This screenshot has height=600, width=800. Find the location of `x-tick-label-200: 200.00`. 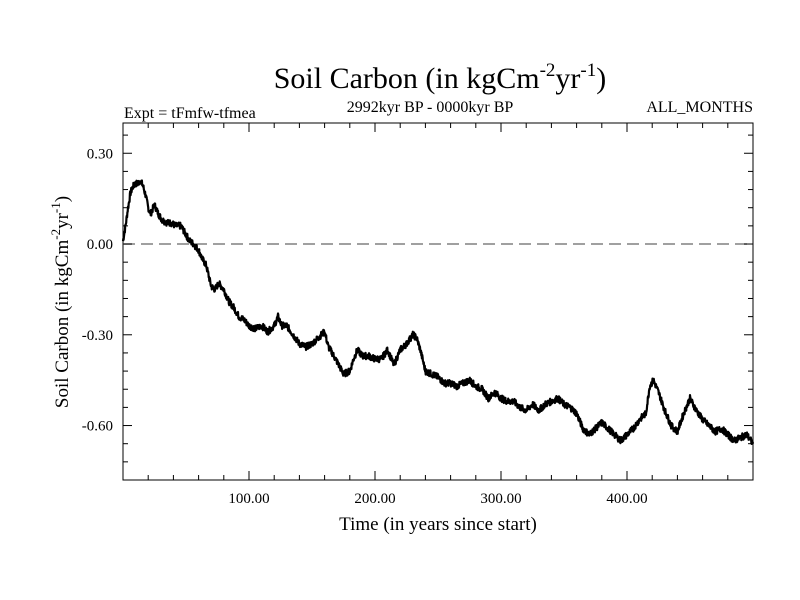

x-tick-label-200: 200.00 is located at coordinates (374, 499).